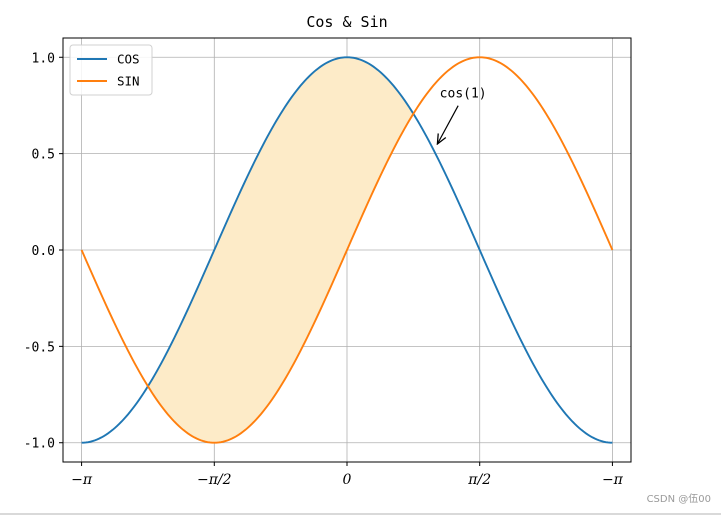  Describe the element at coordinates (128, 59) in the screenshot. I see `legend-label-cos: COS` at that location.